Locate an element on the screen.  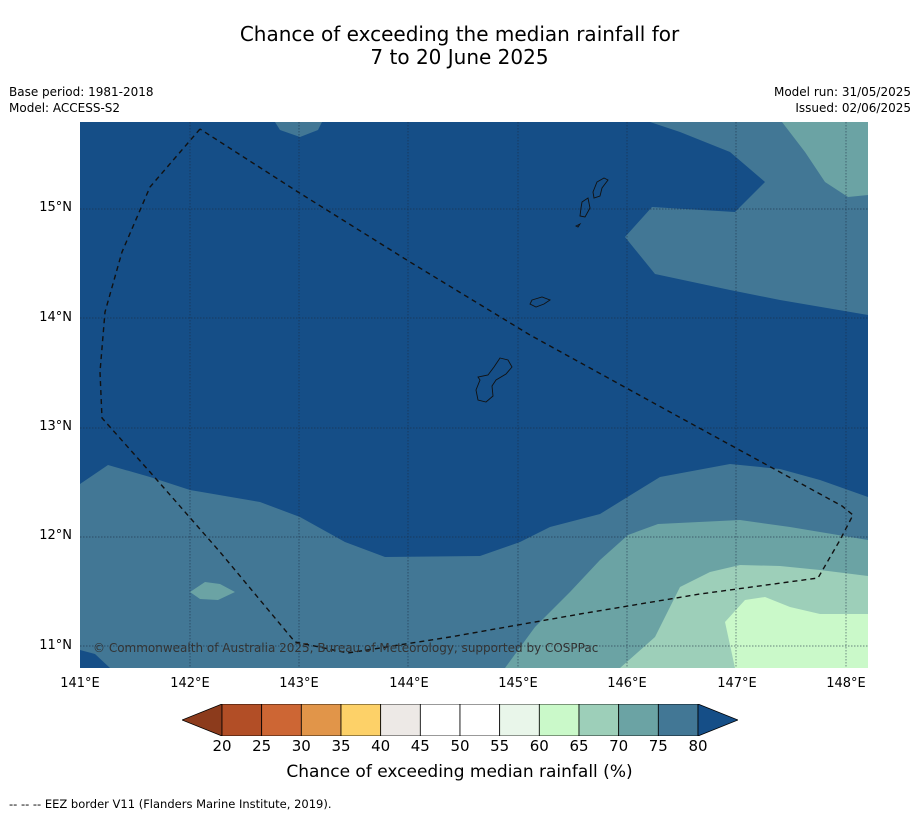
island-guam is located at coordinates (494, 380).